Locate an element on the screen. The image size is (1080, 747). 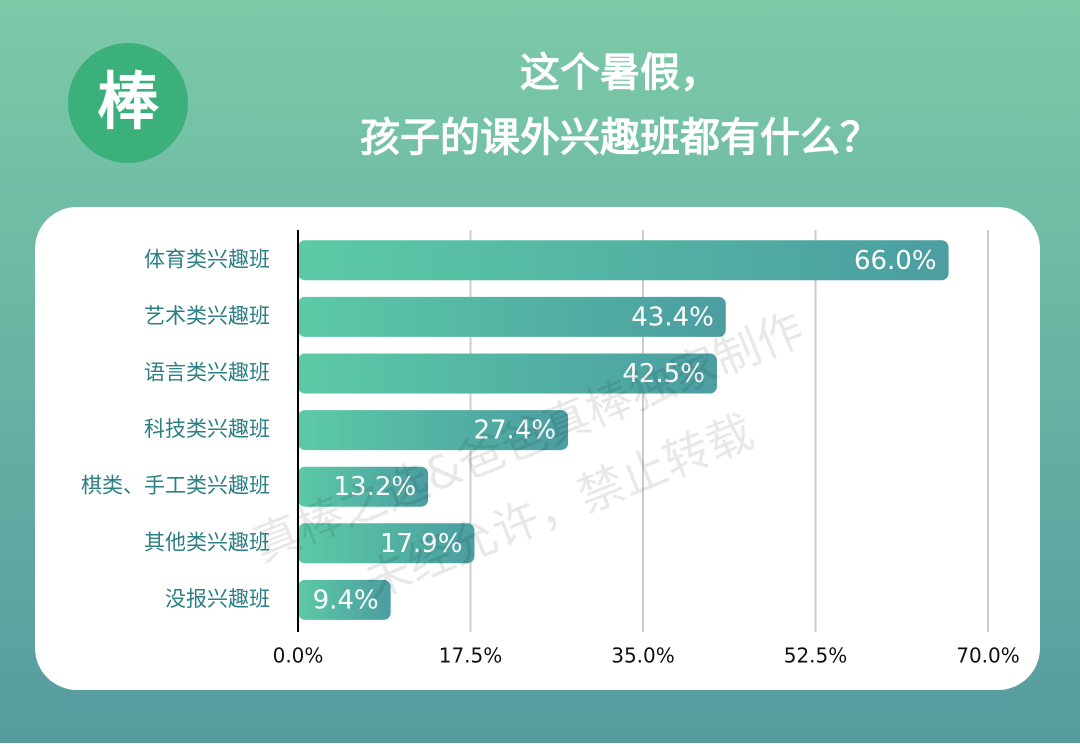
logo-text: 棒 is located at coordinates (128, 101).